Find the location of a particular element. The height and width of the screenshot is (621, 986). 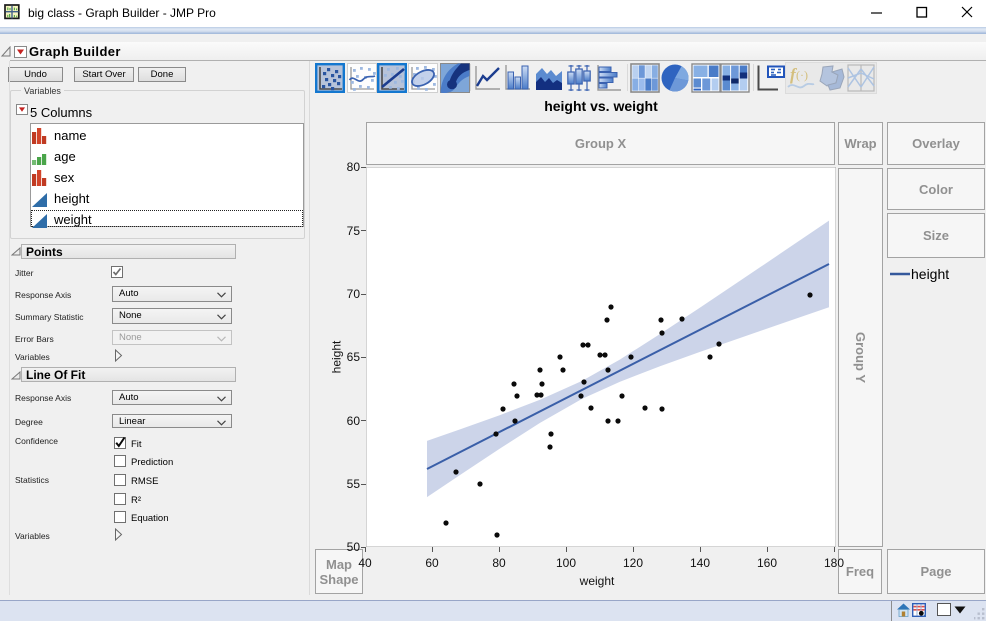

svg-text: f is located at coordinates (794, 74).